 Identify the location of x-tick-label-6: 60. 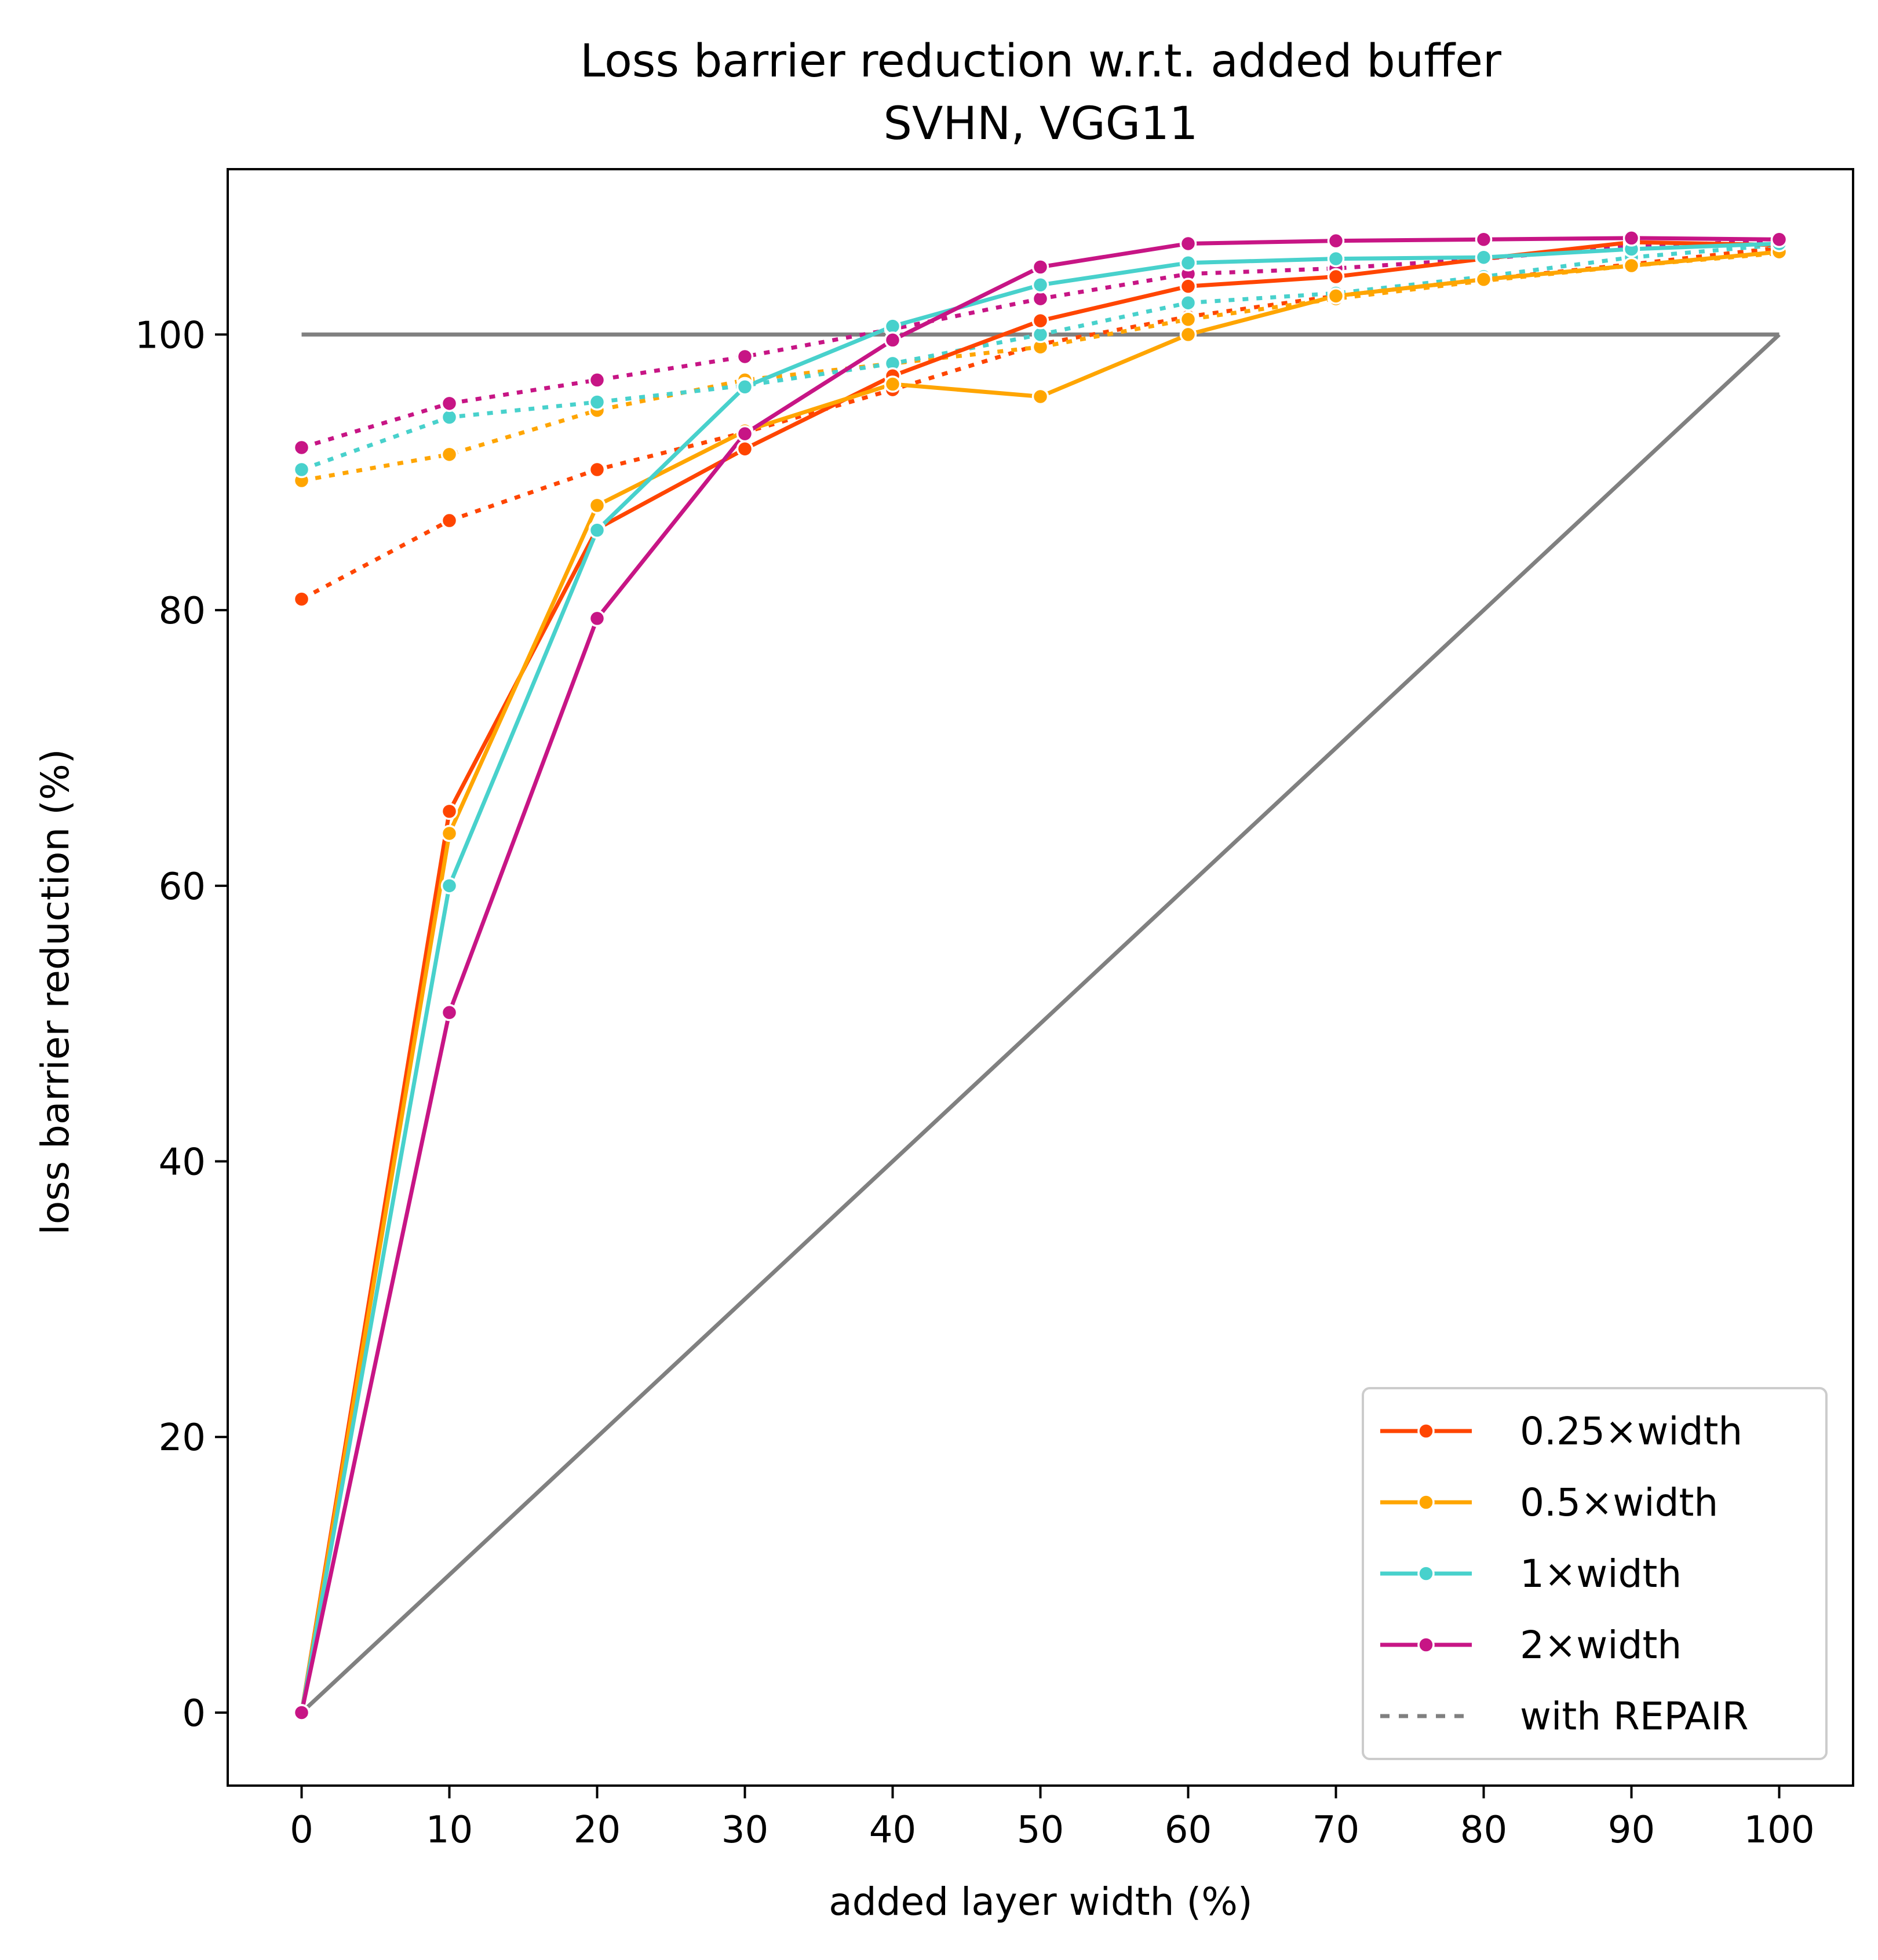
(1188, 1830).